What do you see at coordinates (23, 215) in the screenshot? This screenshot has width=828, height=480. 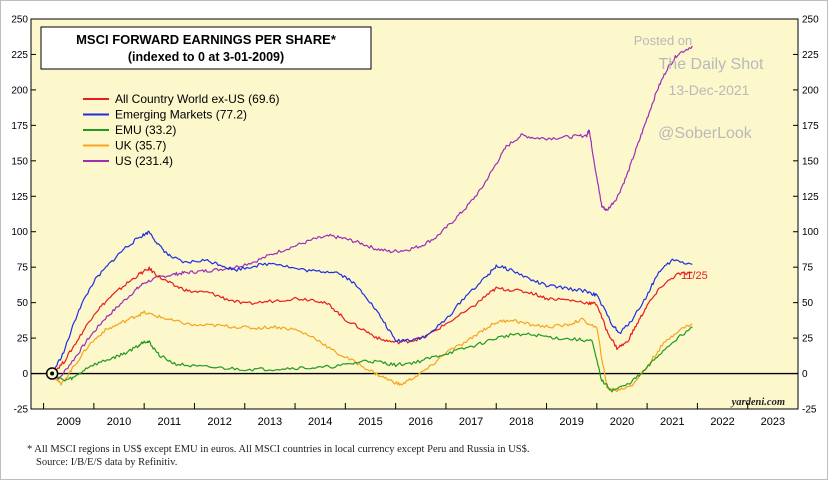 I see `y-axis-left: -25 0 25 50 75 100 125 150 175 200 225 250` at bounding box center [23, 215].